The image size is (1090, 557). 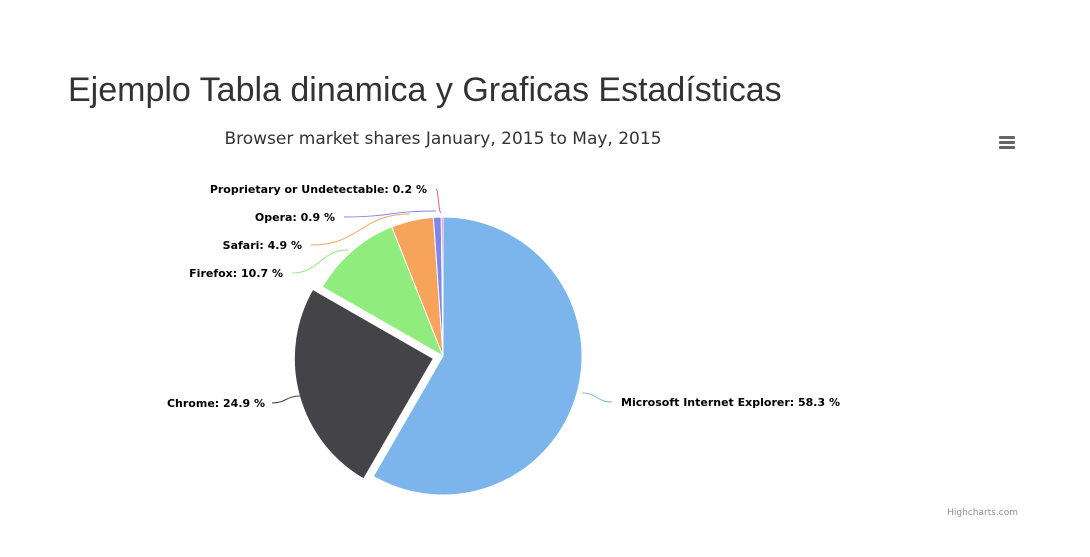 What do you see at coordinates (363, 384) in the screenshot?
I see `pie-slice-chrome` at bounding box center [363, 384].